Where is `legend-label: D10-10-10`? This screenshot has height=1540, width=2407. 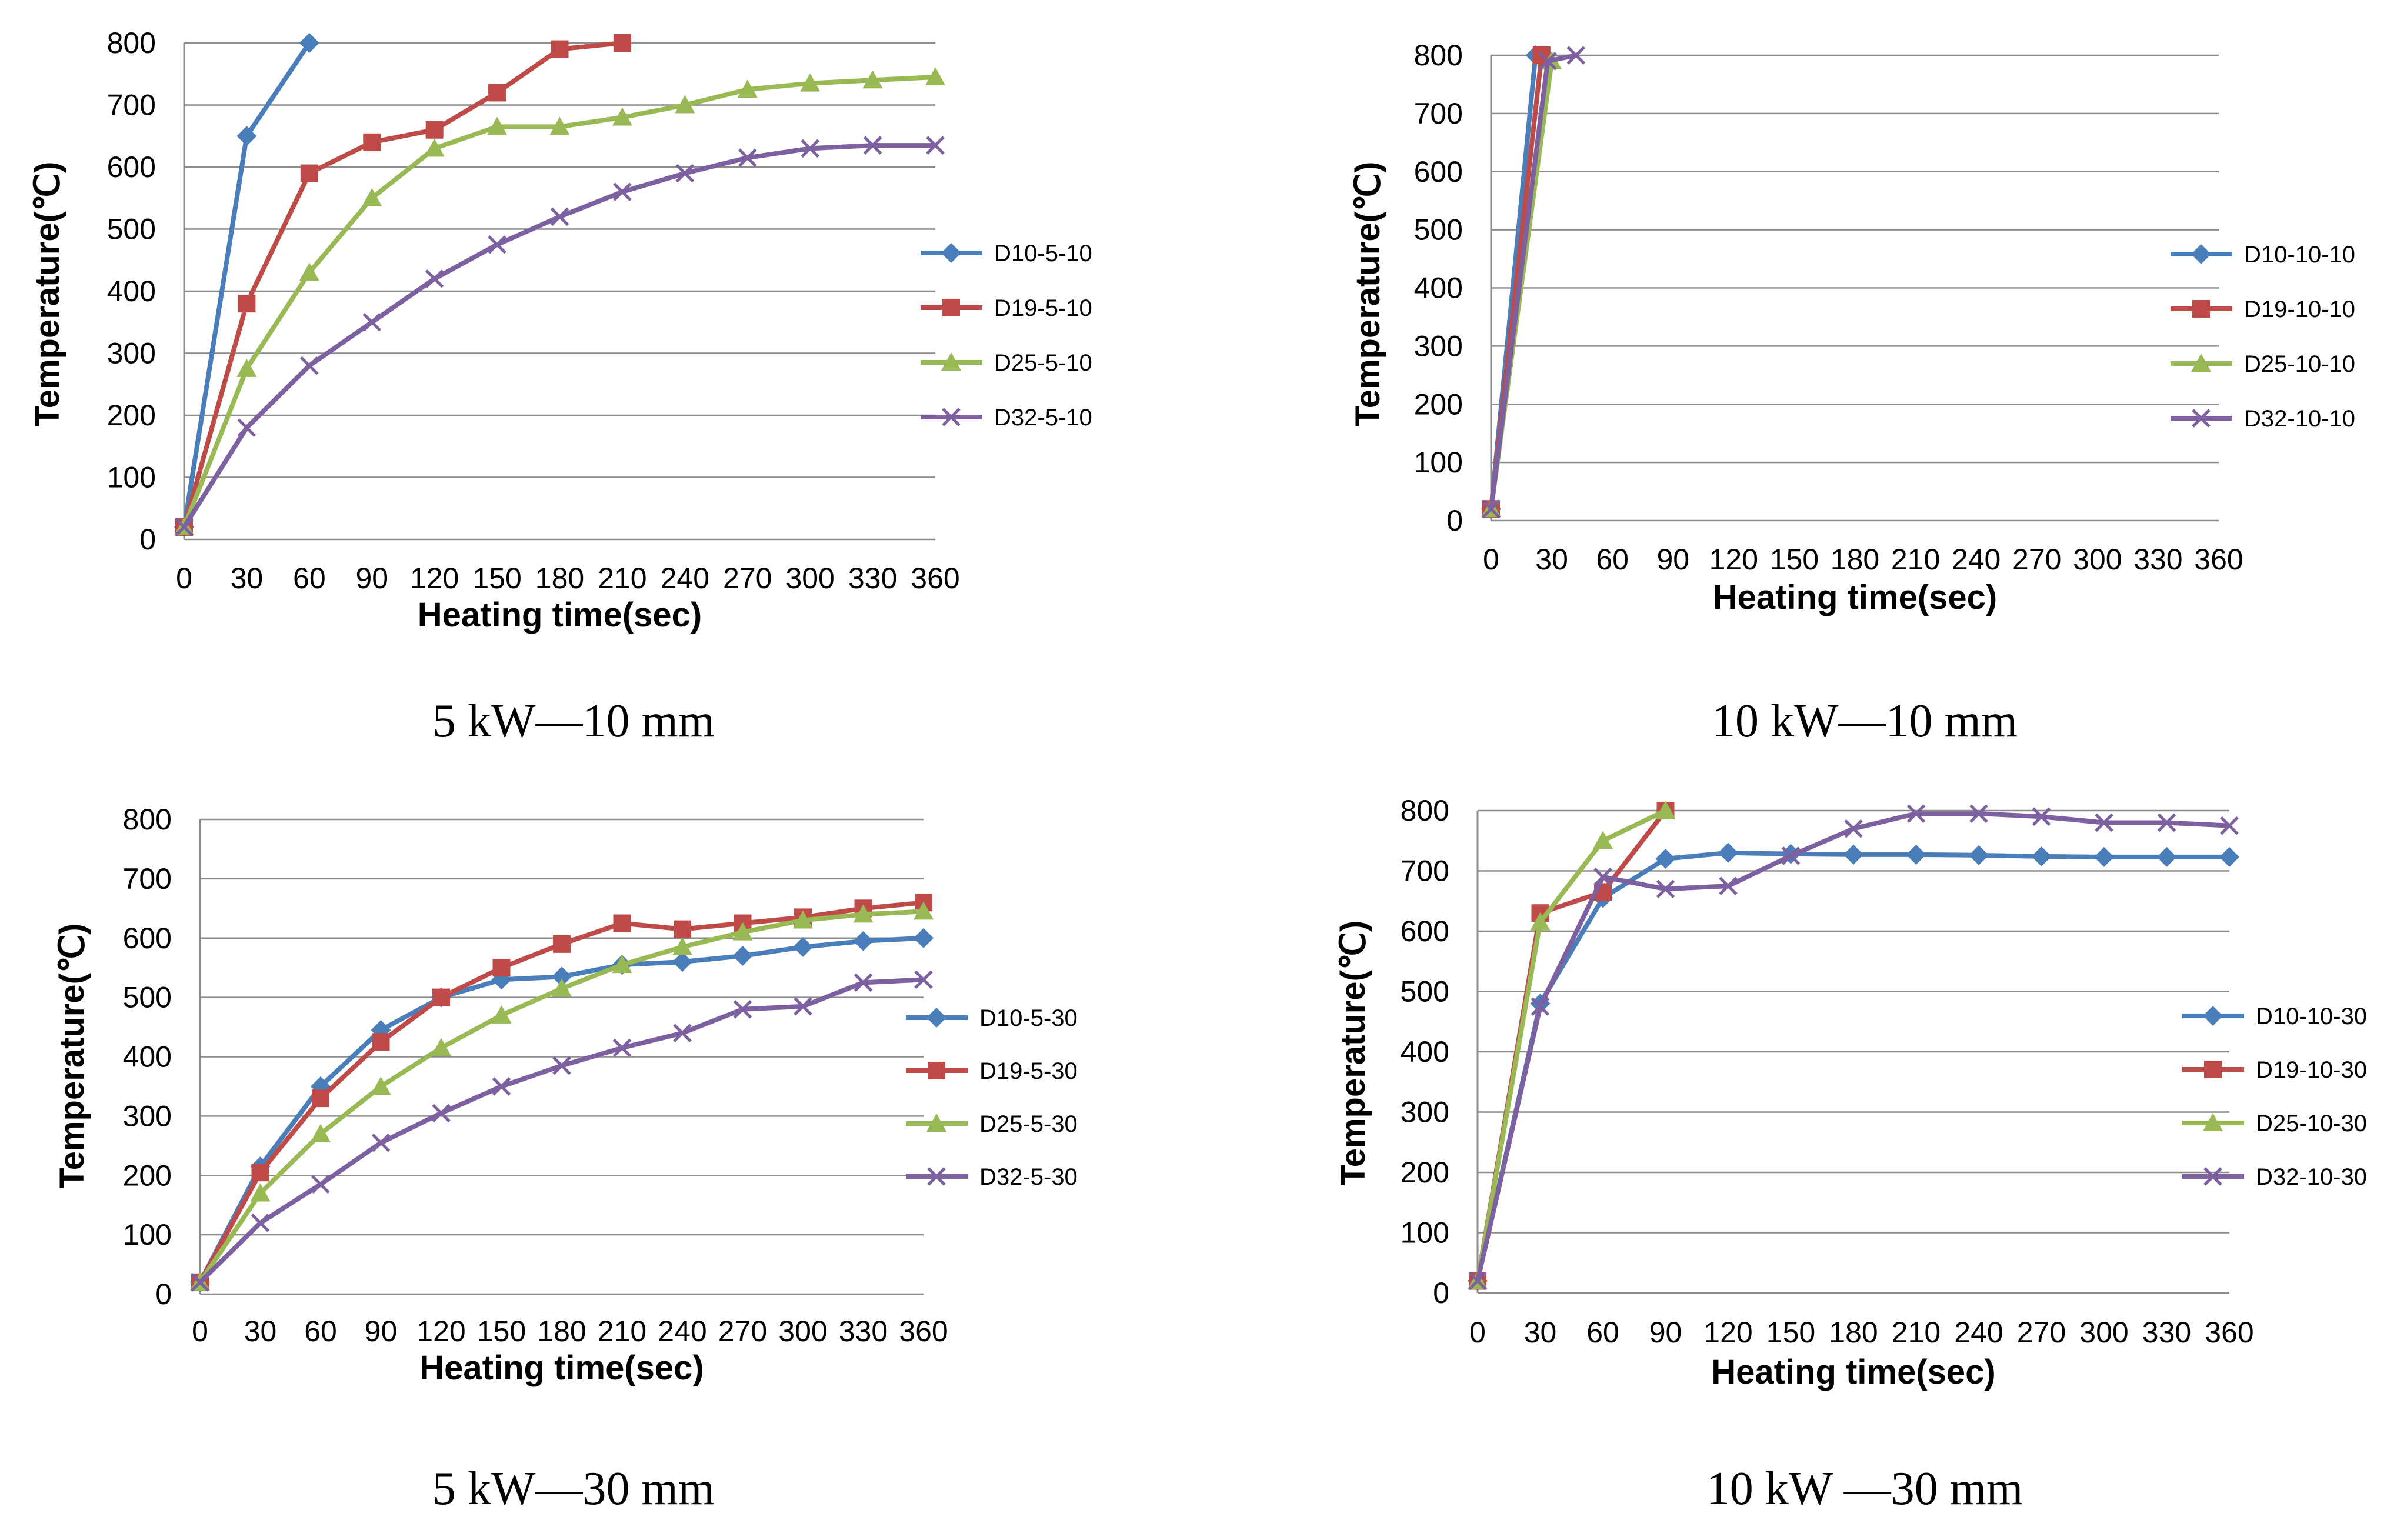 legend-label: D10-10-10 is located at coordinates (2300, 255).